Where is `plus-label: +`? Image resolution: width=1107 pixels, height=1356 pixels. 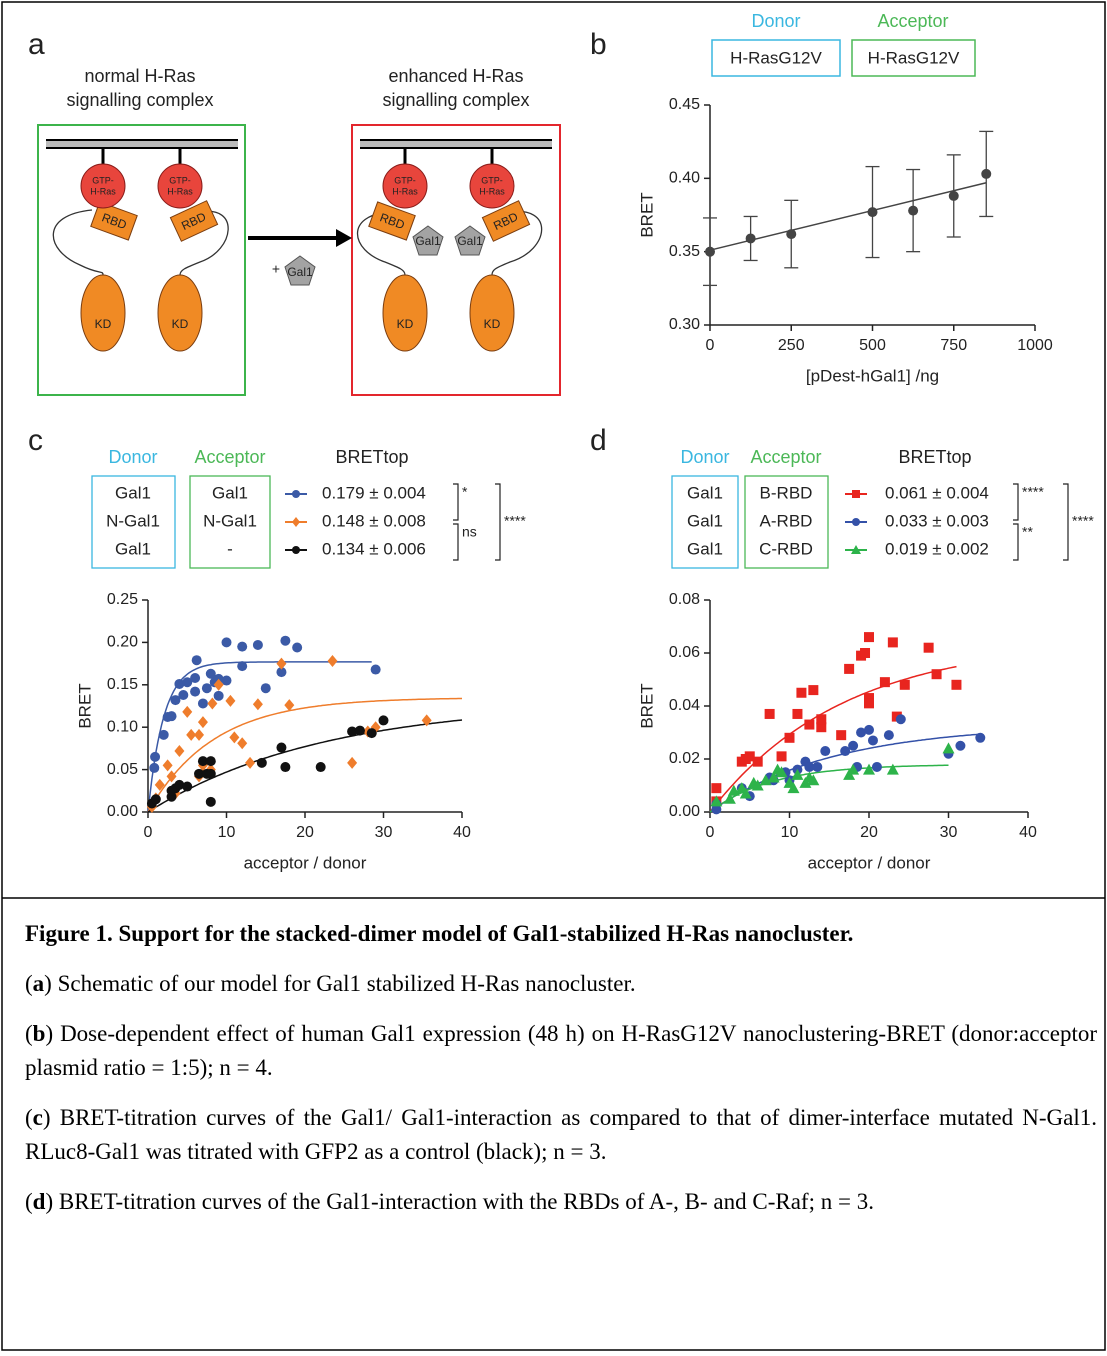 plus-label: + is located at coordinates (276, 269).